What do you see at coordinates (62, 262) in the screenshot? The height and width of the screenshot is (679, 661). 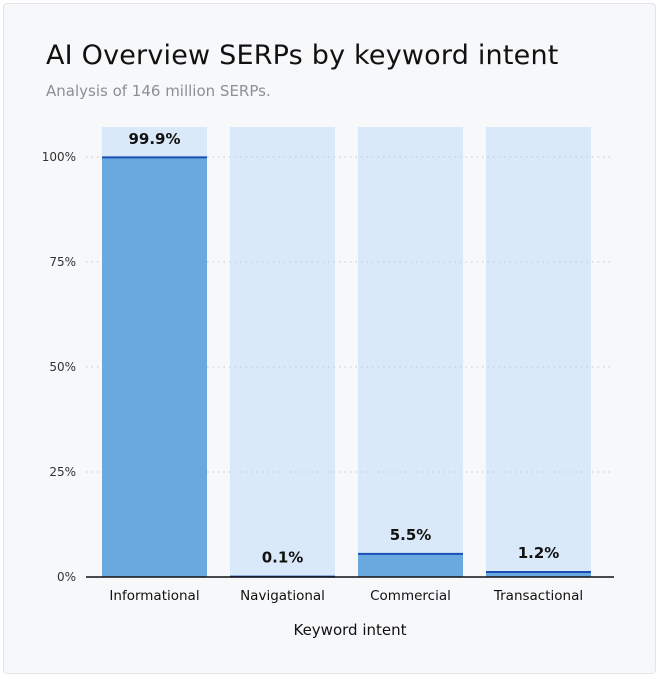 I see `y-tick-label: 75%` at bounding box center [62, 262].